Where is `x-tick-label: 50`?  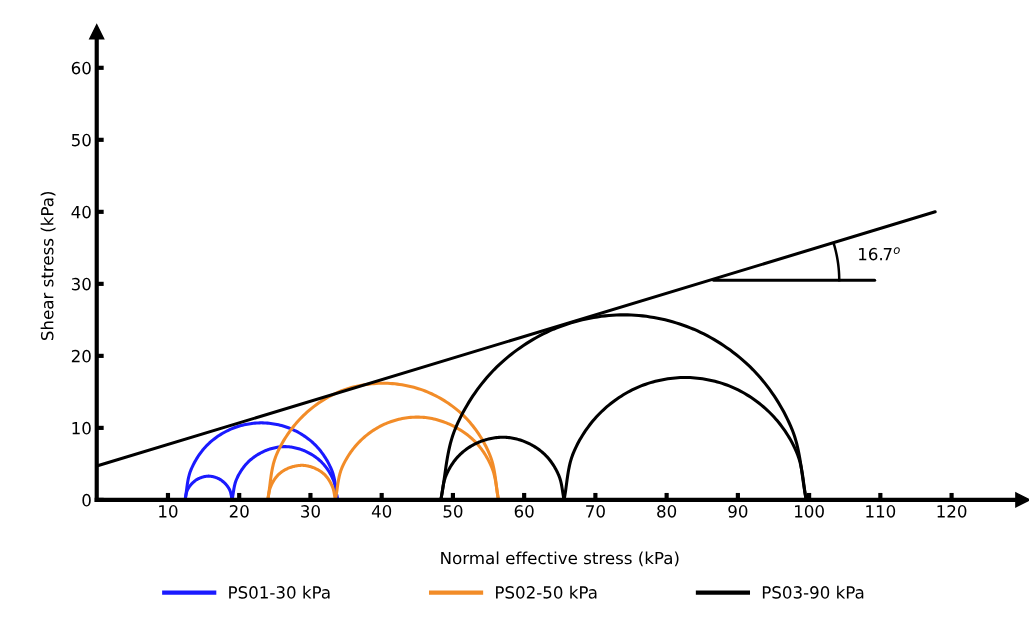
x-tick-label: 50 is located at coordinates (453, 511).